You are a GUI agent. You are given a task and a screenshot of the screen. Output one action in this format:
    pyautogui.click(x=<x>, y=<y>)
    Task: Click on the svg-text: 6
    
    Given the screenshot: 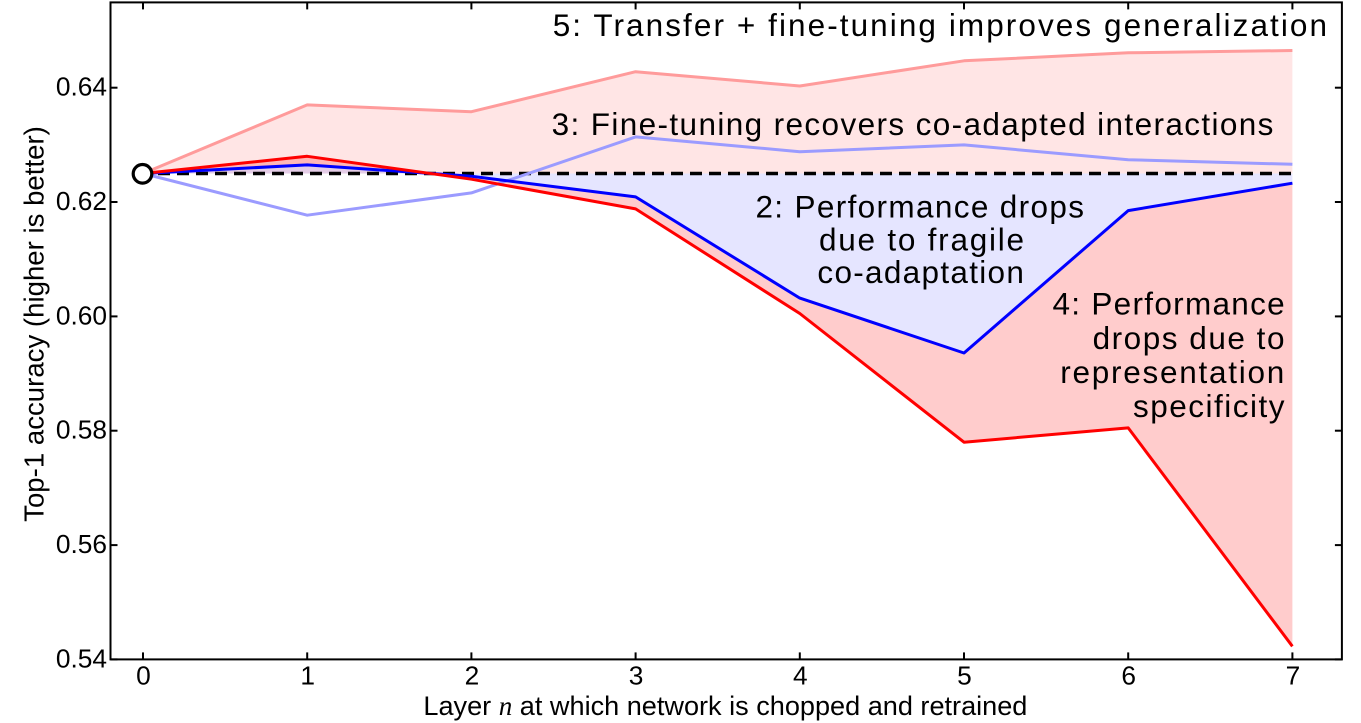 What is the action you would take?
    pyautogui.click(x=1128, y=676)
    